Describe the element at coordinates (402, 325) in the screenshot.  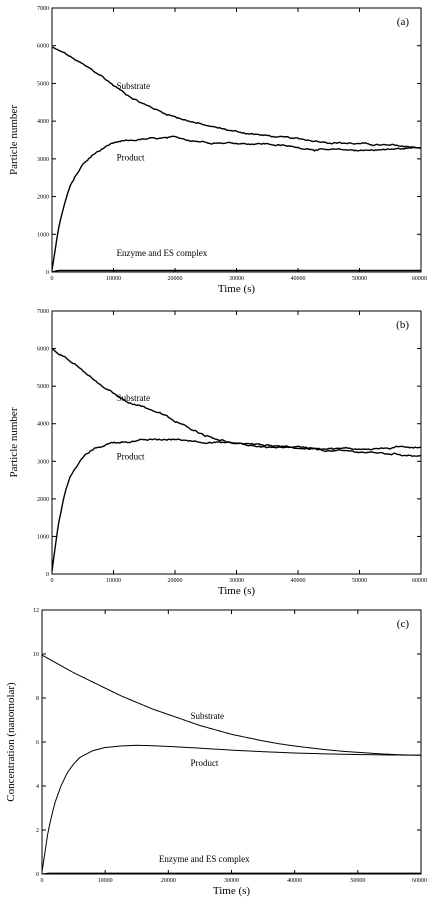
I see `panel-label: (b)` at that location.